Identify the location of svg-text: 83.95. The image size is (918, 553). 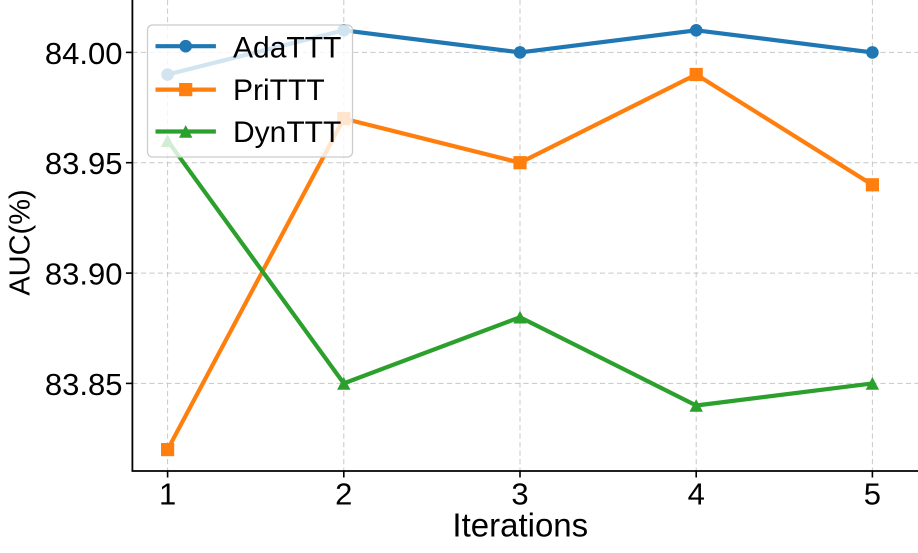
(84, 163).